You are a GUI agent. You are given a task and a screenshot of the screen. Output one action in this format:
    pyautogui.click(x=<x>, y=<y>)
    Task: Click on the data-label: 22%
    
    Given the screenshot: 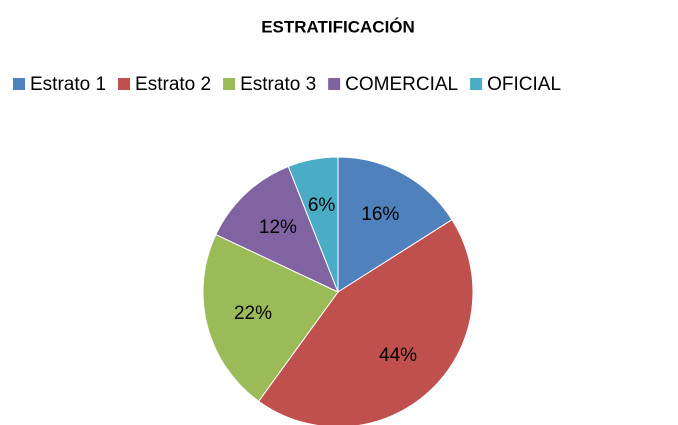 What is the action you would take?
    pyautogui.click(x=253, y=313)
    